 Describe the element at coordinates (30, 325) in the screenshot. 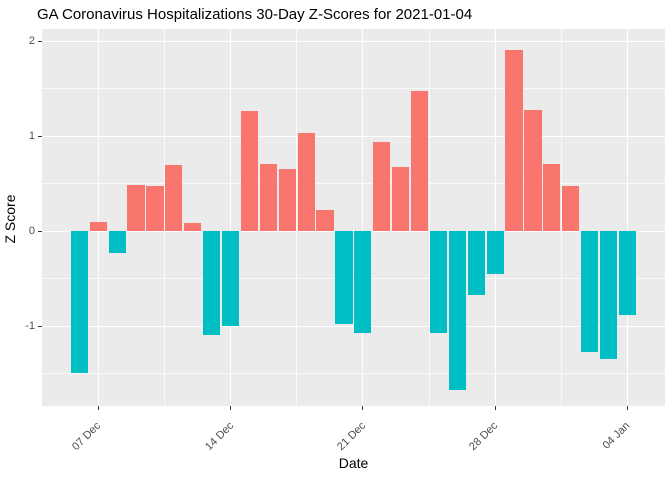

I see `y-tick-label: -1` at that location.